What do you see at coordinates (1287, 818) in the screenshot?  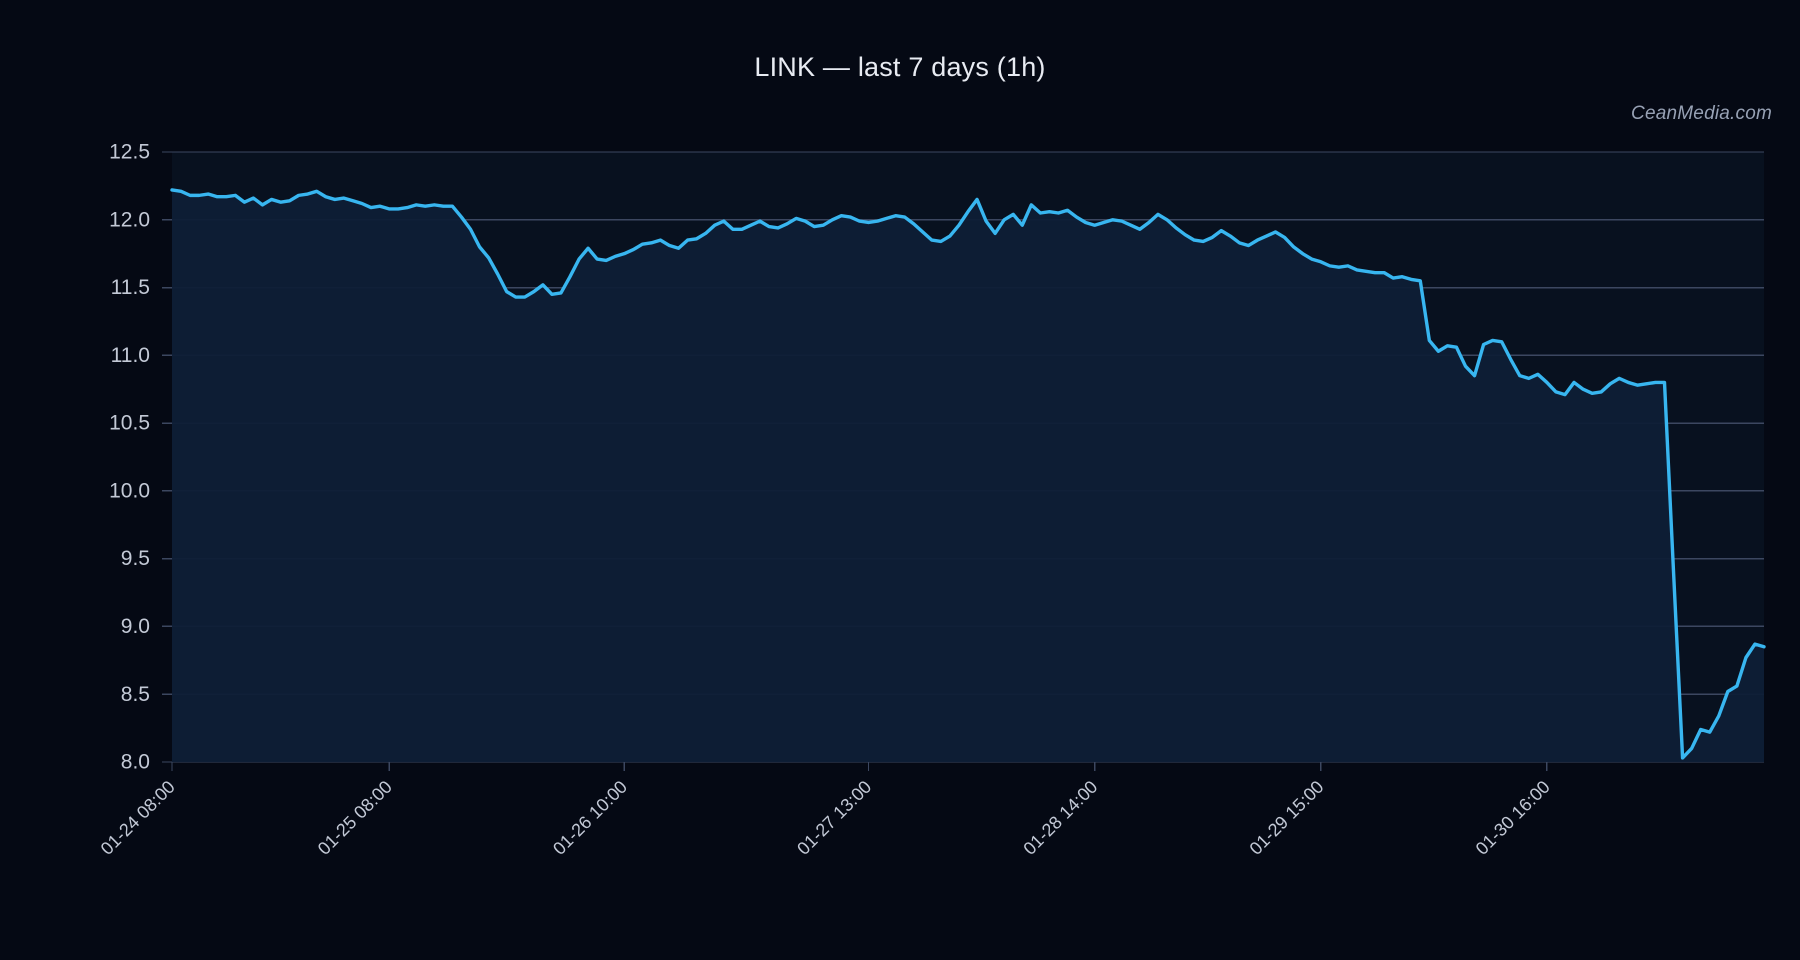 I see `x-tick-label: 01-29 15:00` at bounding box center [1287, 818].